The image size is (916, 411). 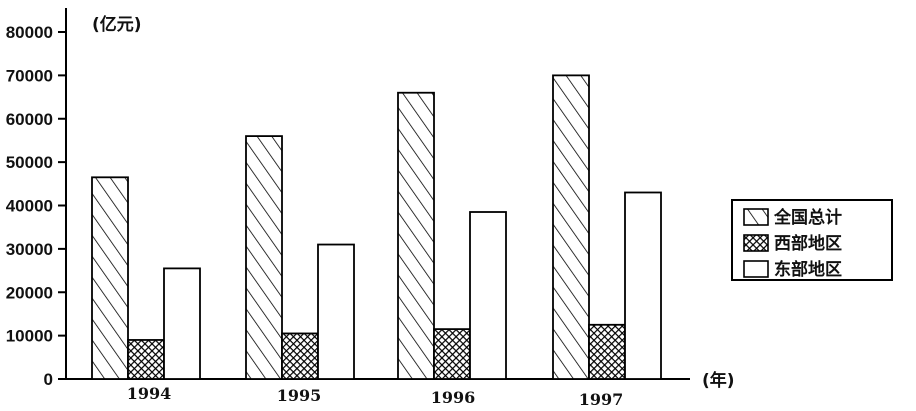 I want to click on x-tick-label: 1994, so click(x=149, y=393).